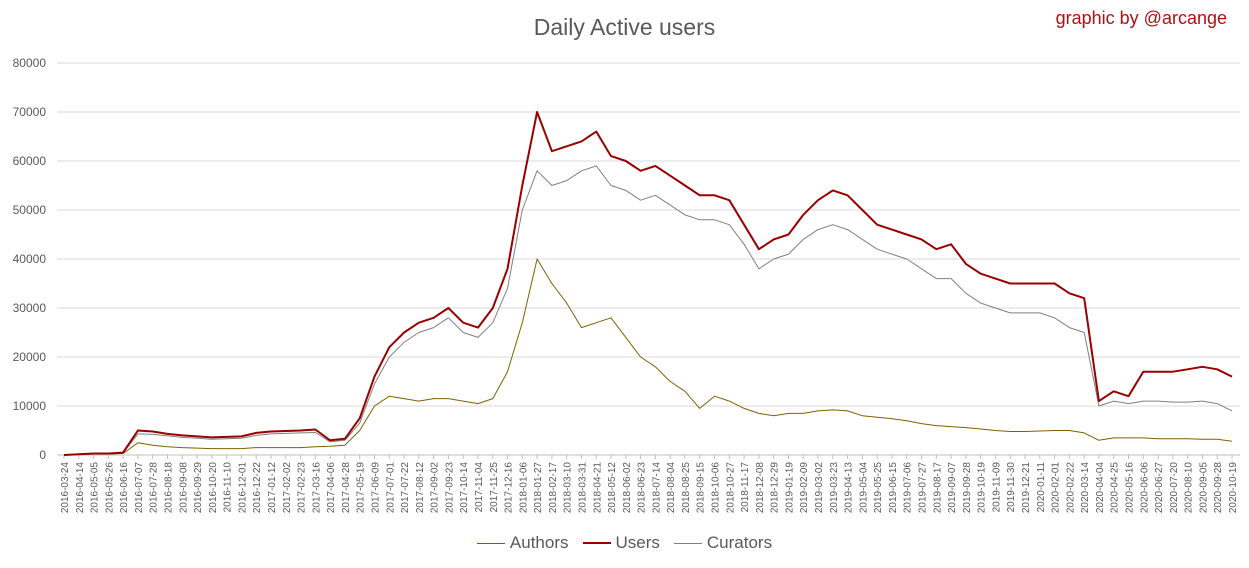 Image resolution: width=1249 pixels, height=568 pixels. What do you see at coordinates (30, 161) in the screenshot?
I see `y-tick-label: 60000` at bounding box center [30, 161].